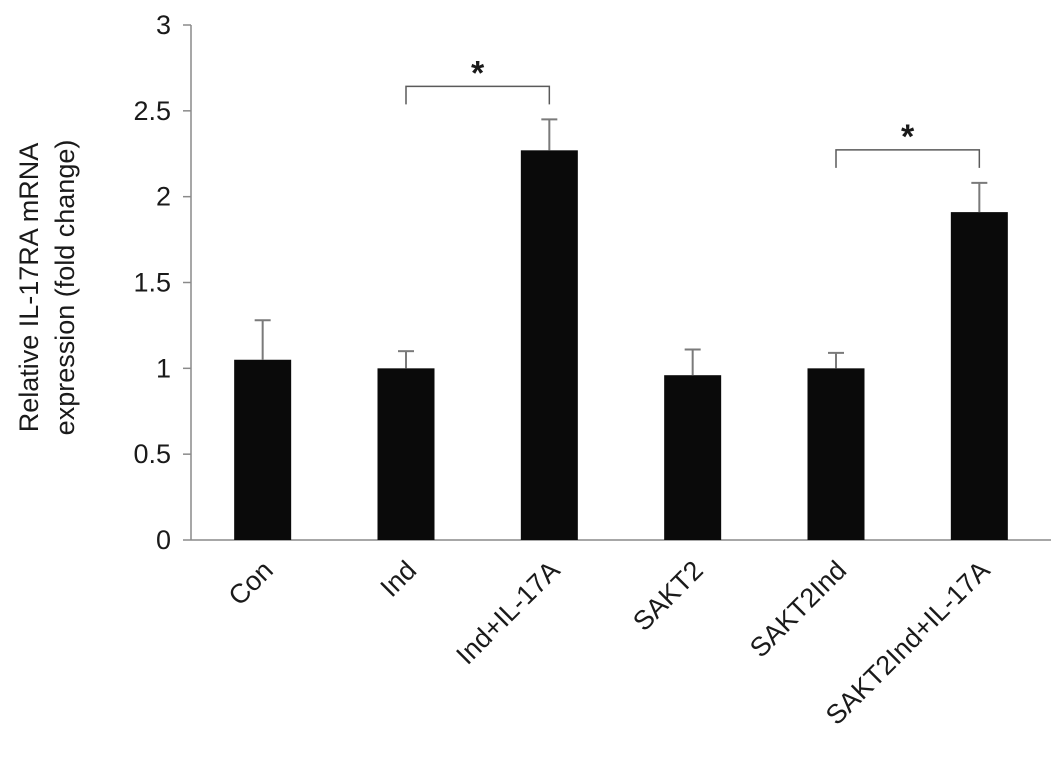  I want to click on x-category-label: Ind, so click(398, 579).